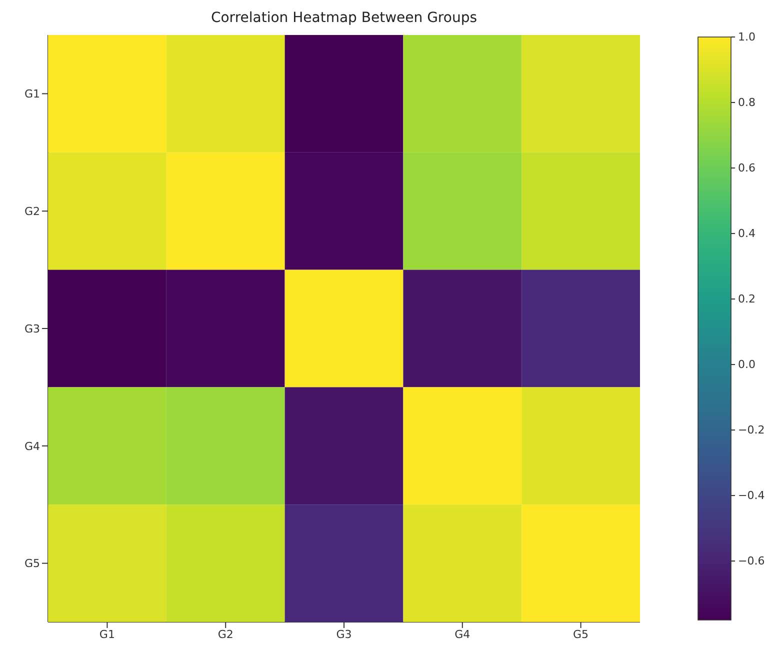  What do you see at coordinates (747, 299) in the screenshot?
I see `color-bar-label: 0.2` at bounding box center [747, 299].